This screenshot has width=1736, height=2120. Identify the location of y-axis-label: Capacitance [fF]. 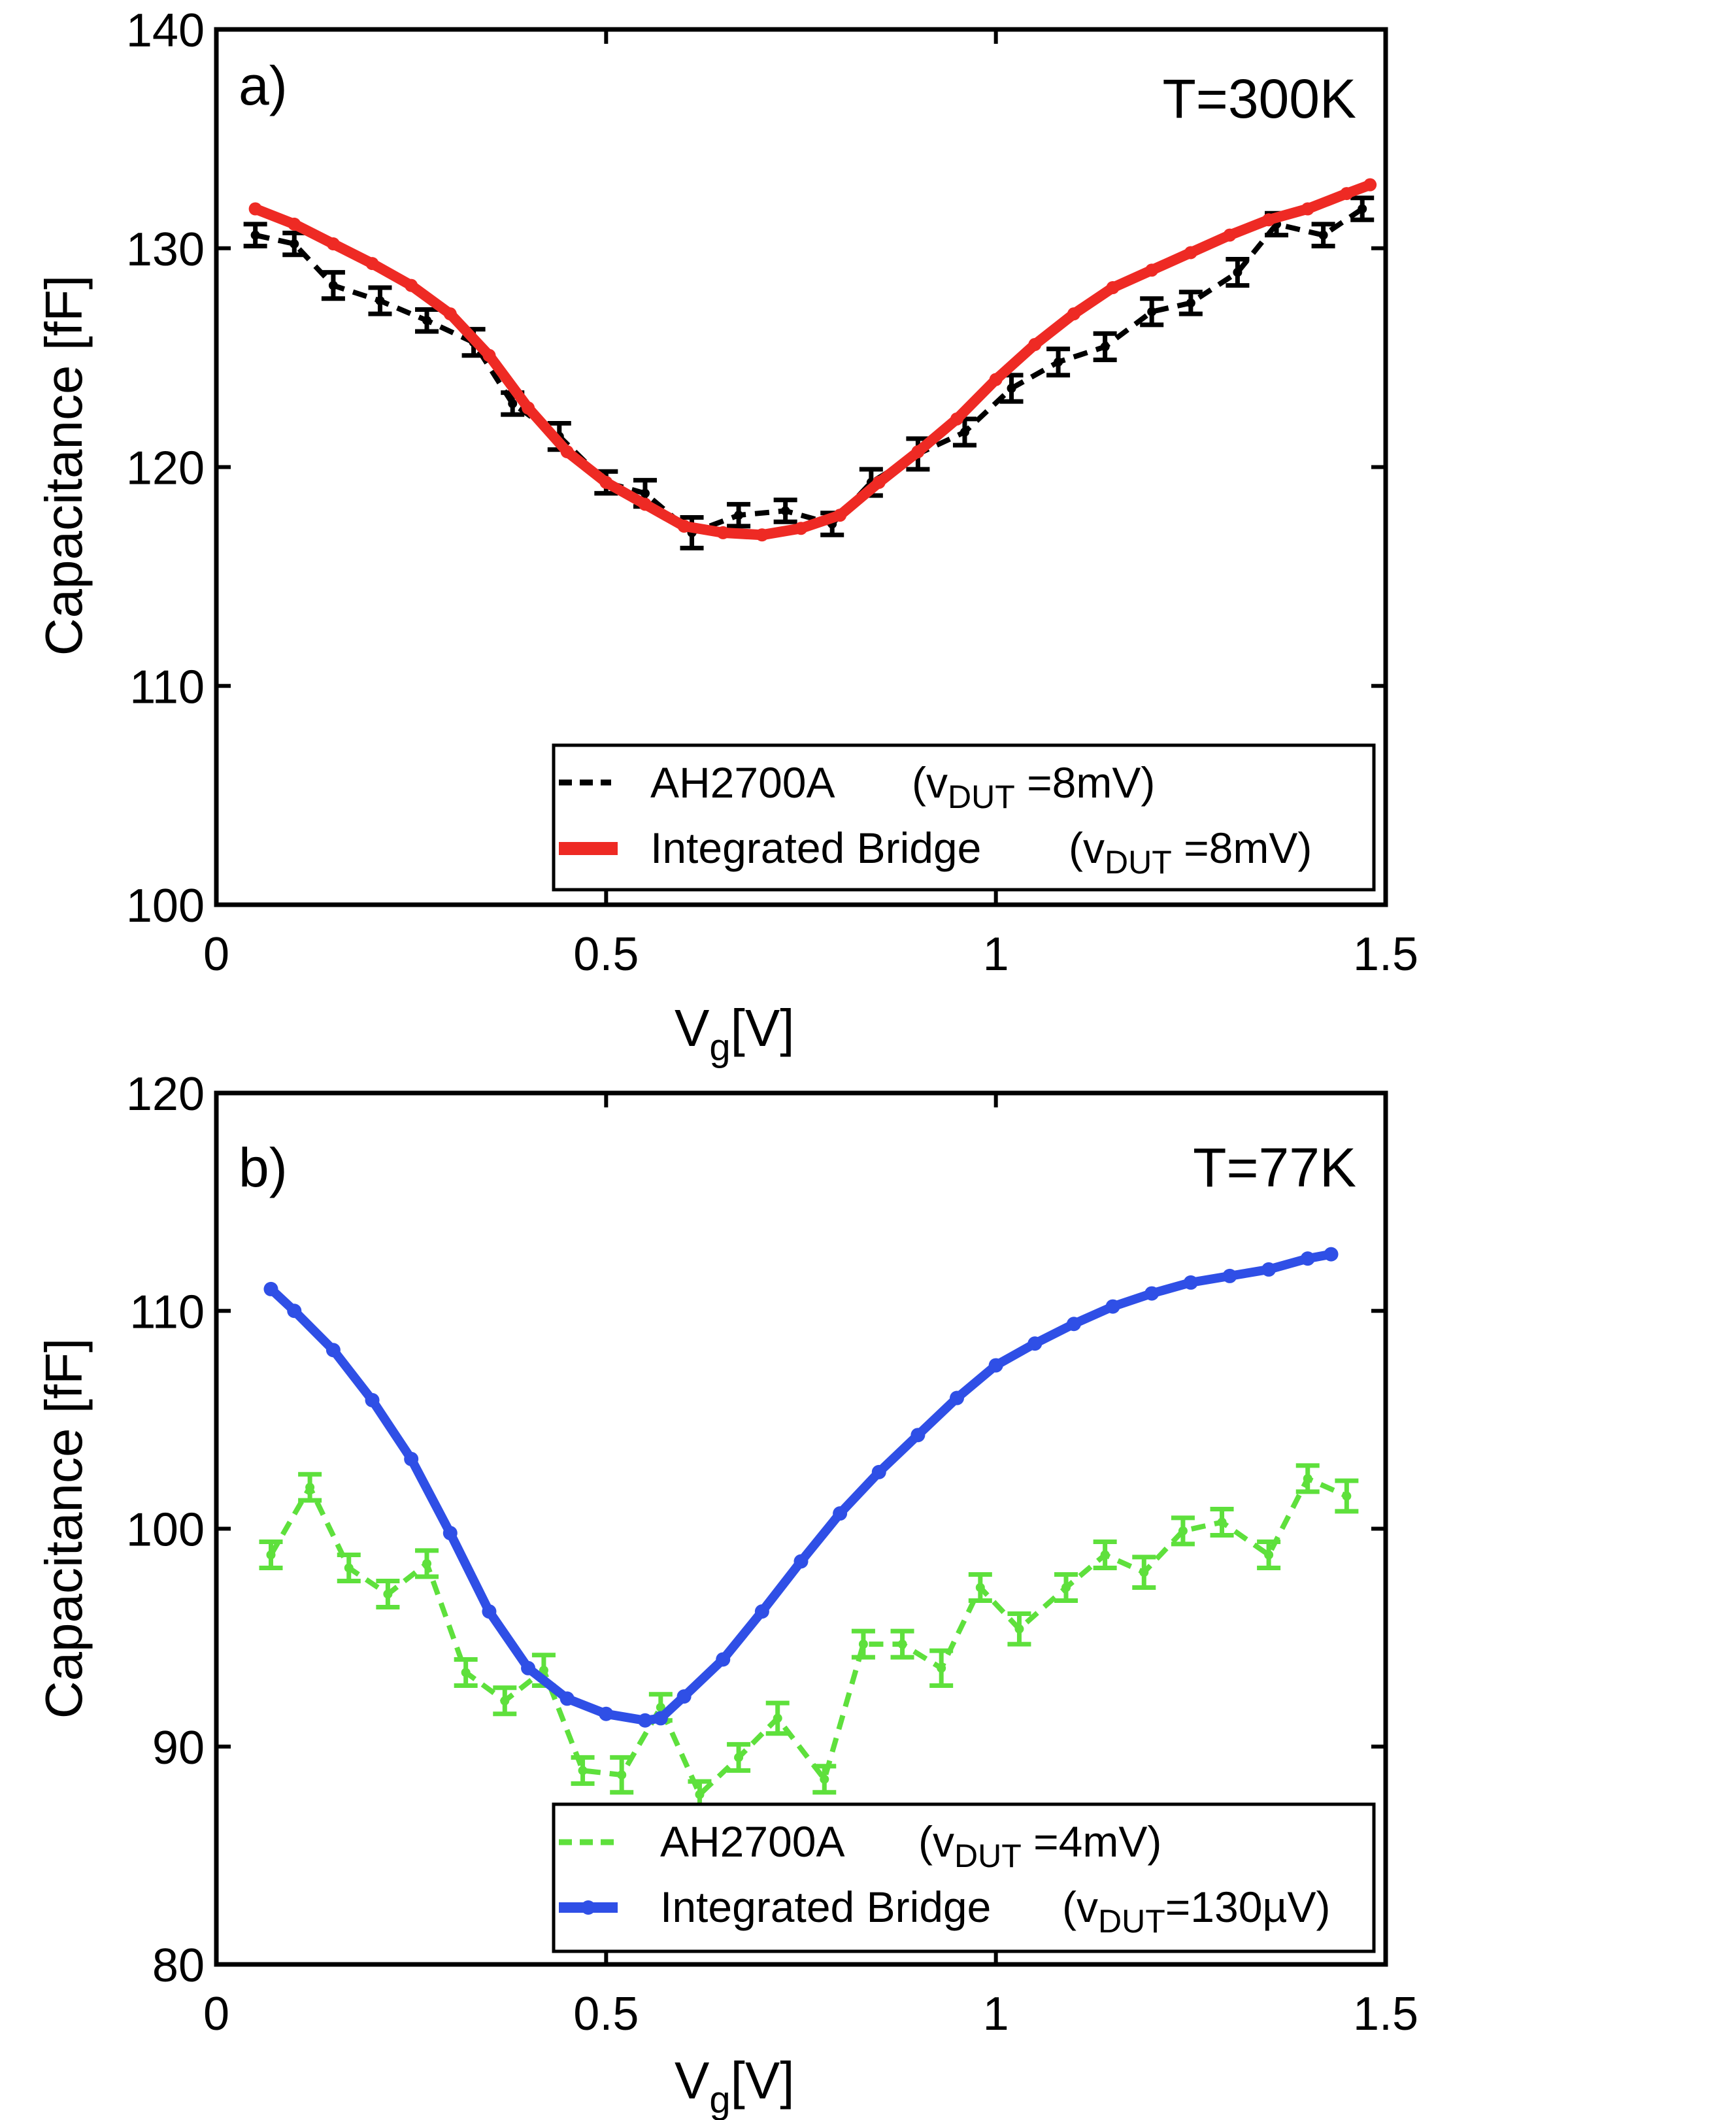
(64, 465).